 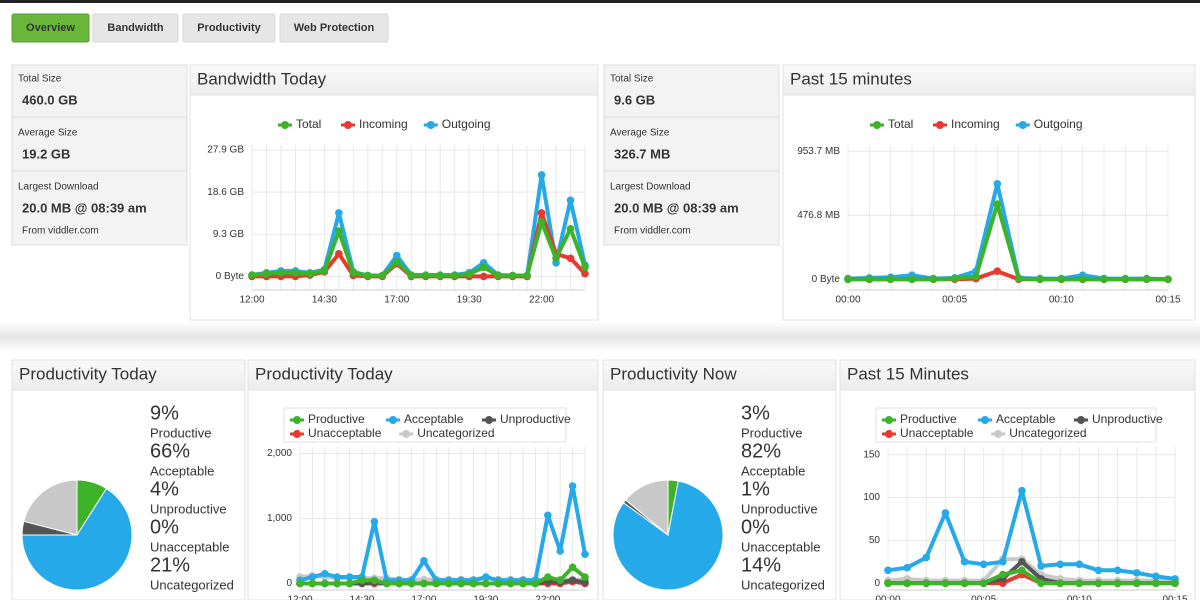 I want to click on tab-label: Overview, so click(x=50, y=28).